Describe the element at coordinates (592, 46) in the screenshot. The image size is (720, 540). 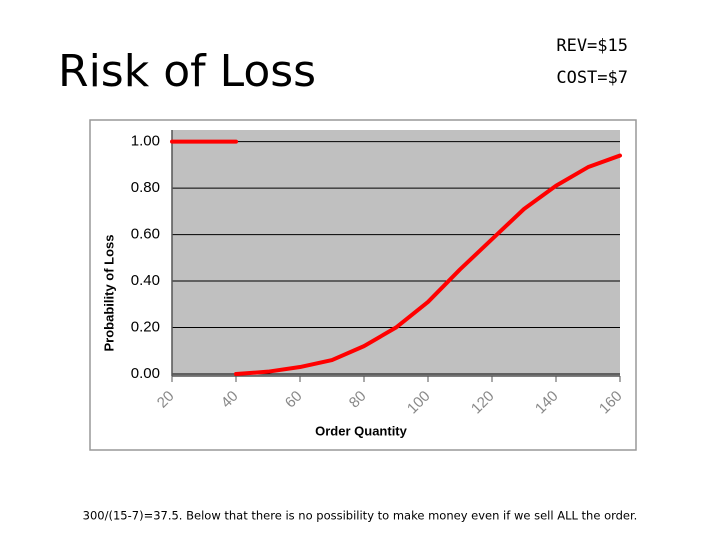
I see `rev-label: REV=$15` at that location.